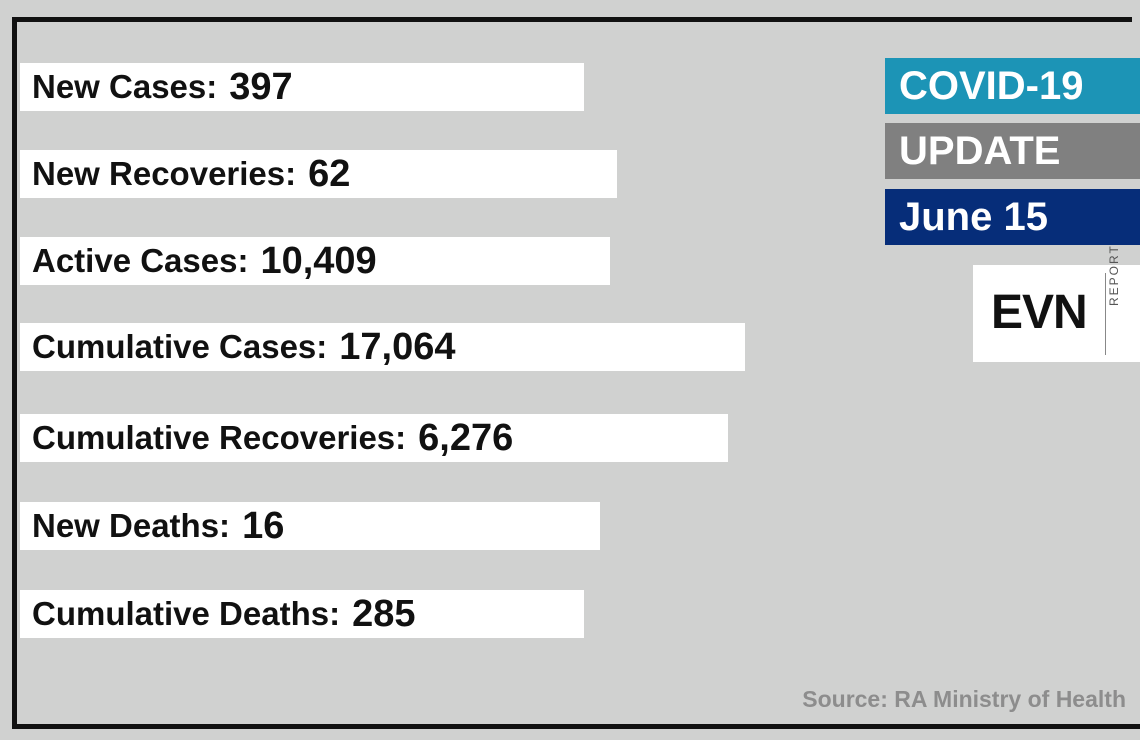 The image size is (1140, 740). Describe the element at coordinates (125, 86) in the screenshot. I see `stat-label: New Cases:` at that location.